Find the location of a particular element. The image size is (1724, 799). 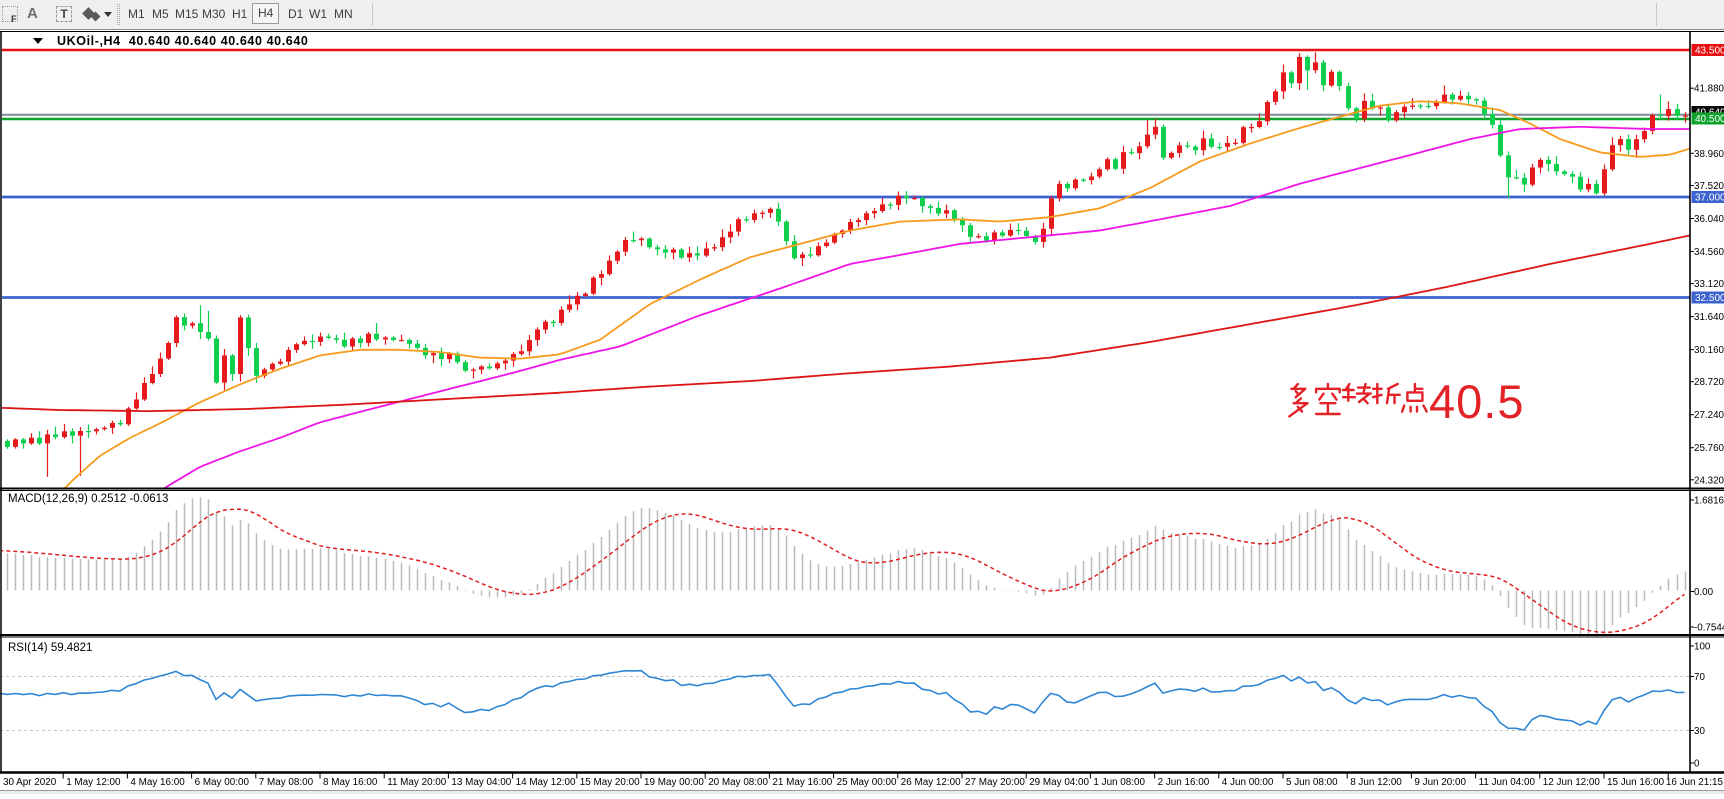

svg-text: 40.500 is located at coordinates (1709, 119).